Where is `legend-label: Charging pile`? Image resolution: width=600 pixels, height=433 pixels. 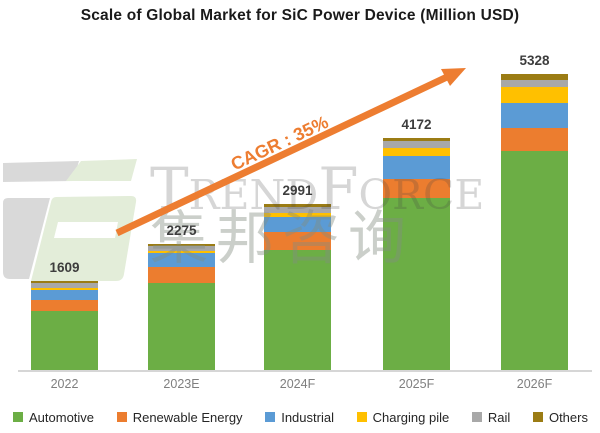 legend-label: Charging pile is located at coordinates (411, 417).